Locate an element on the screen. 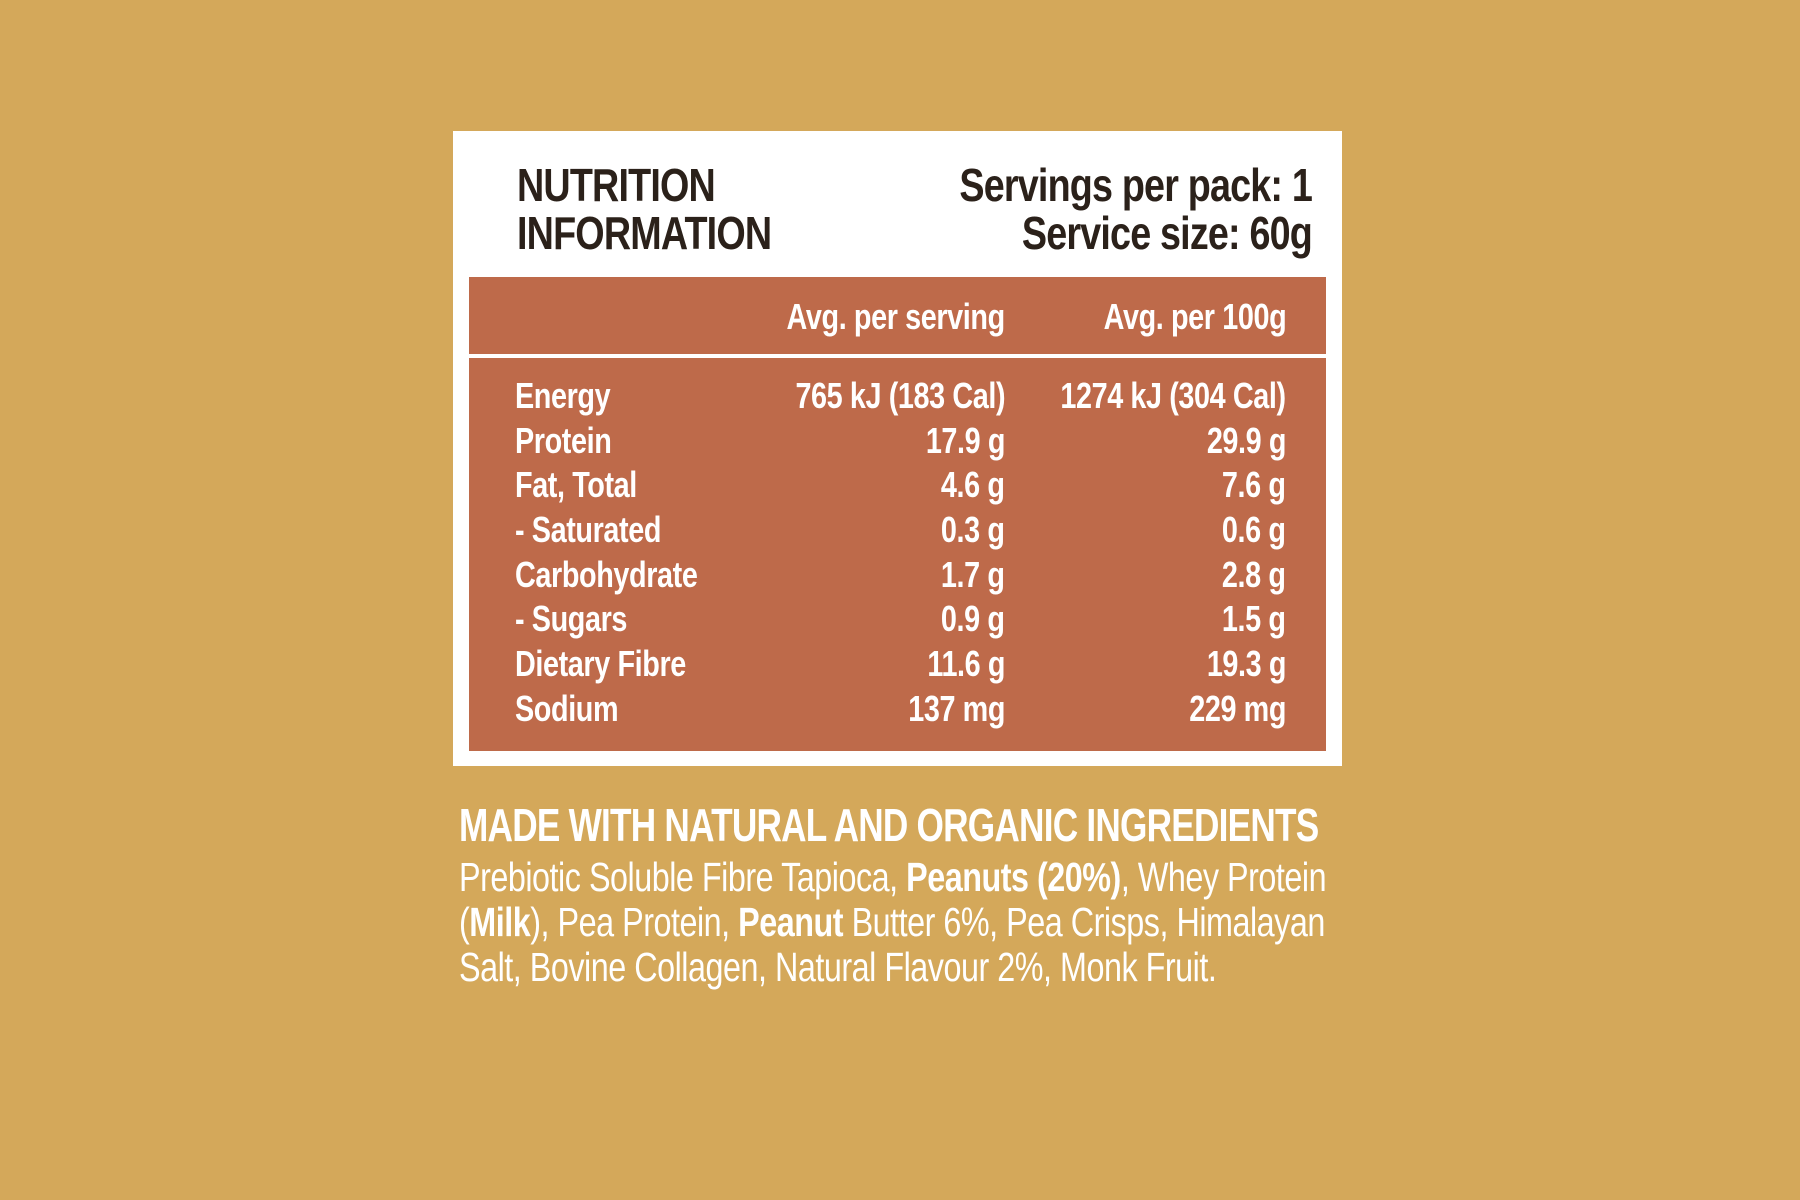 This screenshot has height=1200, width=1800. servings-per-pack: Servings per pack: 1 is located at coordinates (1135, 185).